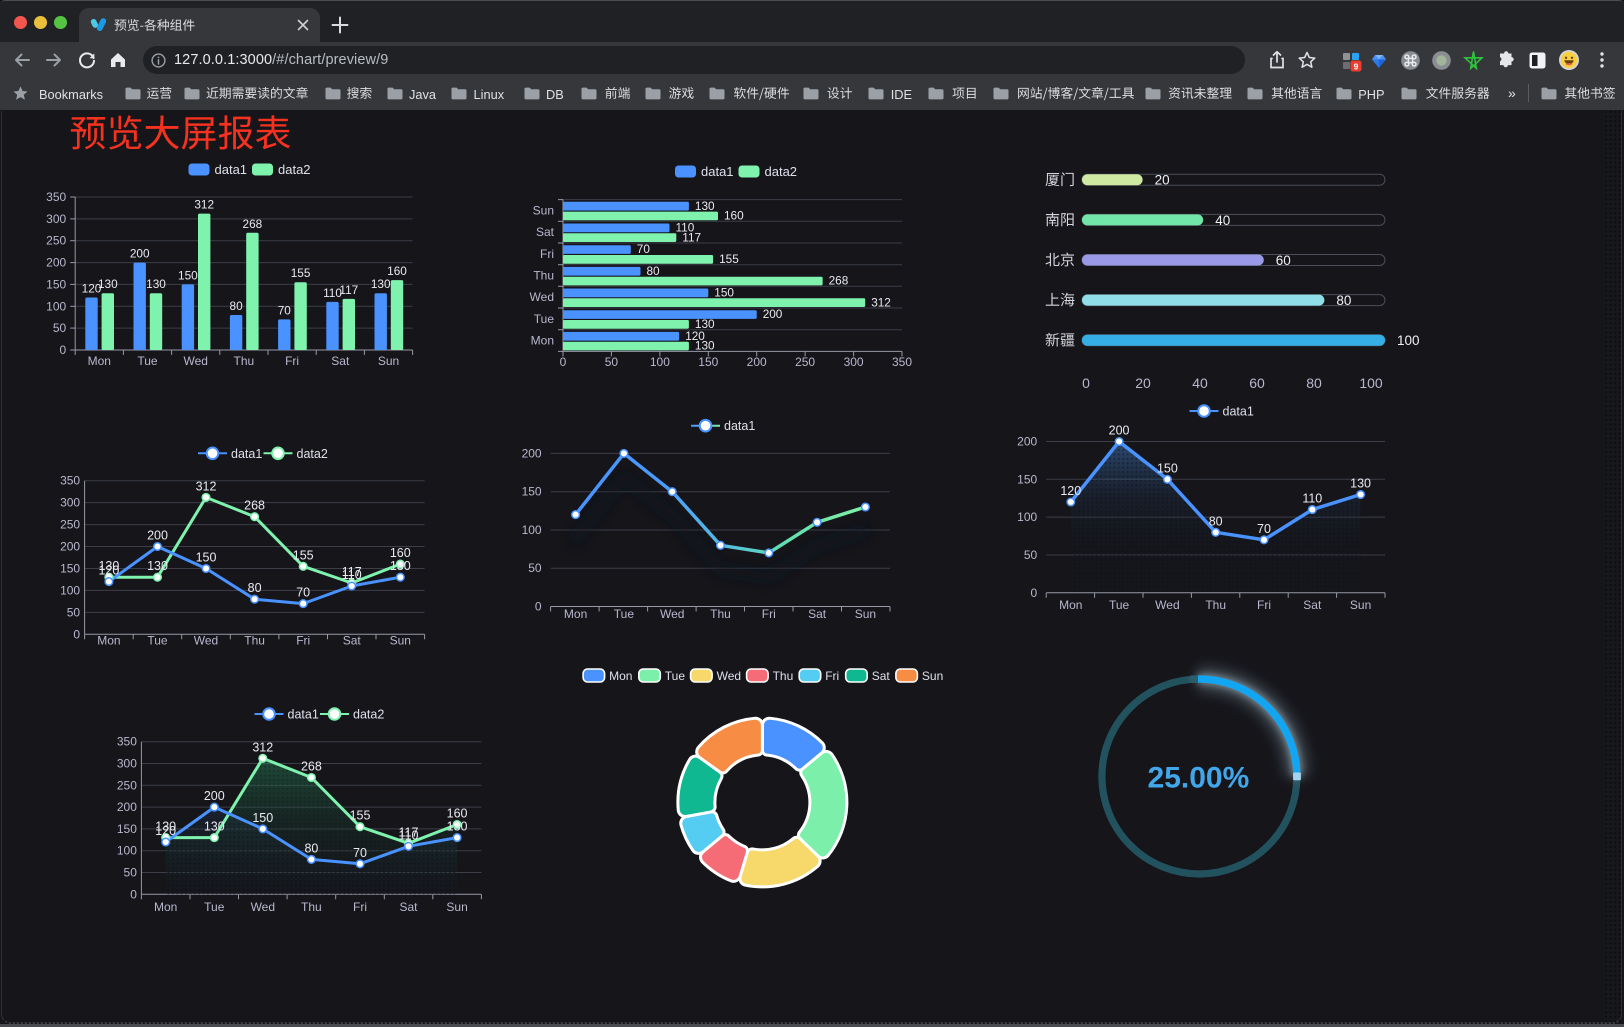 This screenshot has height=1027, width=1624. What do you see at coordinates (805, 362) in the screenshot?
I see `svg-text: 250` at bounding box center [805, 362].